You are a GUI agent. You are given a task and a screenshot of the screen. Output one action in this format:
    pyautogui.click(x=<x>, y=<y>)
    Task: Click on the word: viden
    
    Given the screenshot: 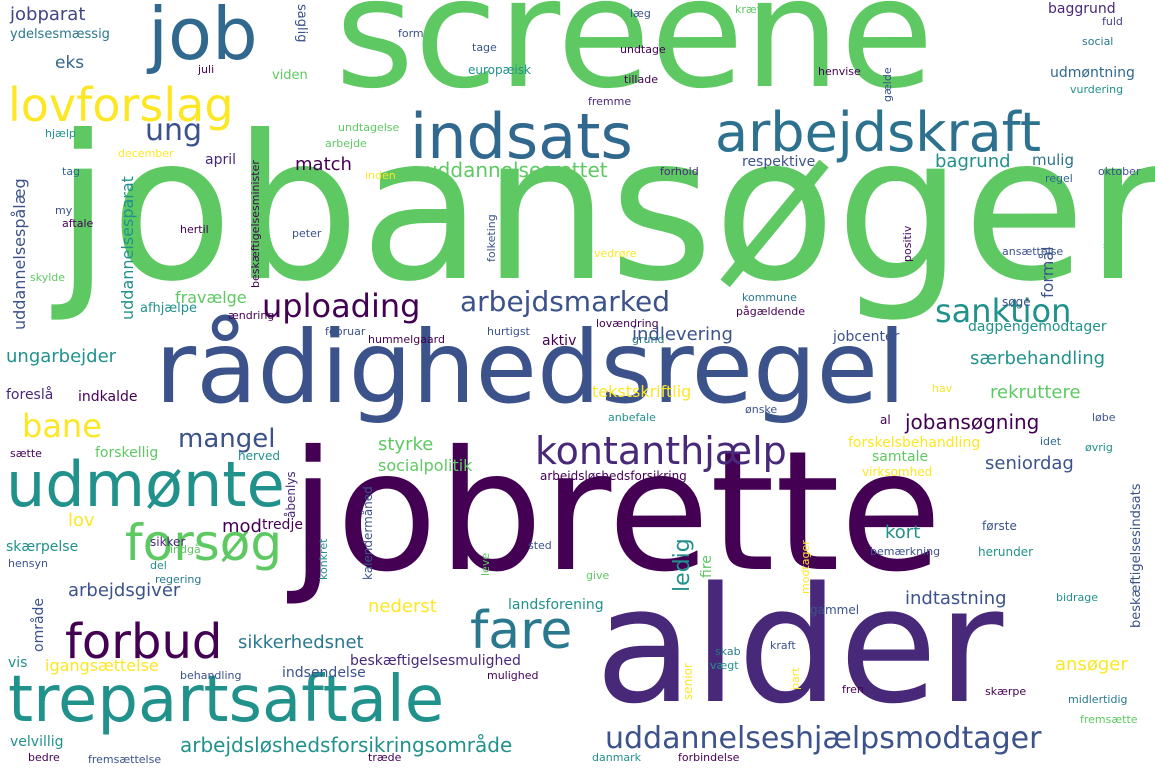 What is the action you would take?
    pyautogui.click(x=290, y=75)
    